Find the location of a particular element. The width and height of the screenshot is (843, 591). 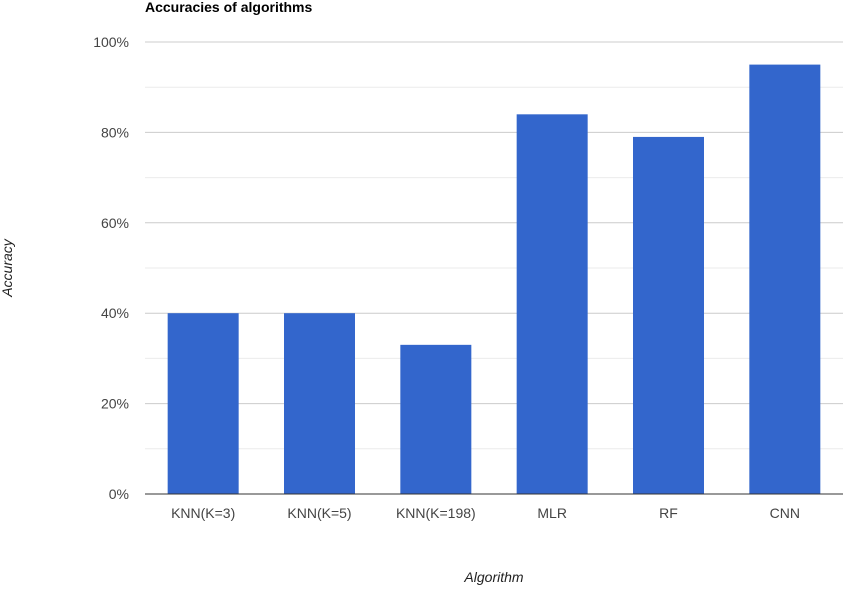

y-tick-label: 0% is located at coordinates (119, 494).